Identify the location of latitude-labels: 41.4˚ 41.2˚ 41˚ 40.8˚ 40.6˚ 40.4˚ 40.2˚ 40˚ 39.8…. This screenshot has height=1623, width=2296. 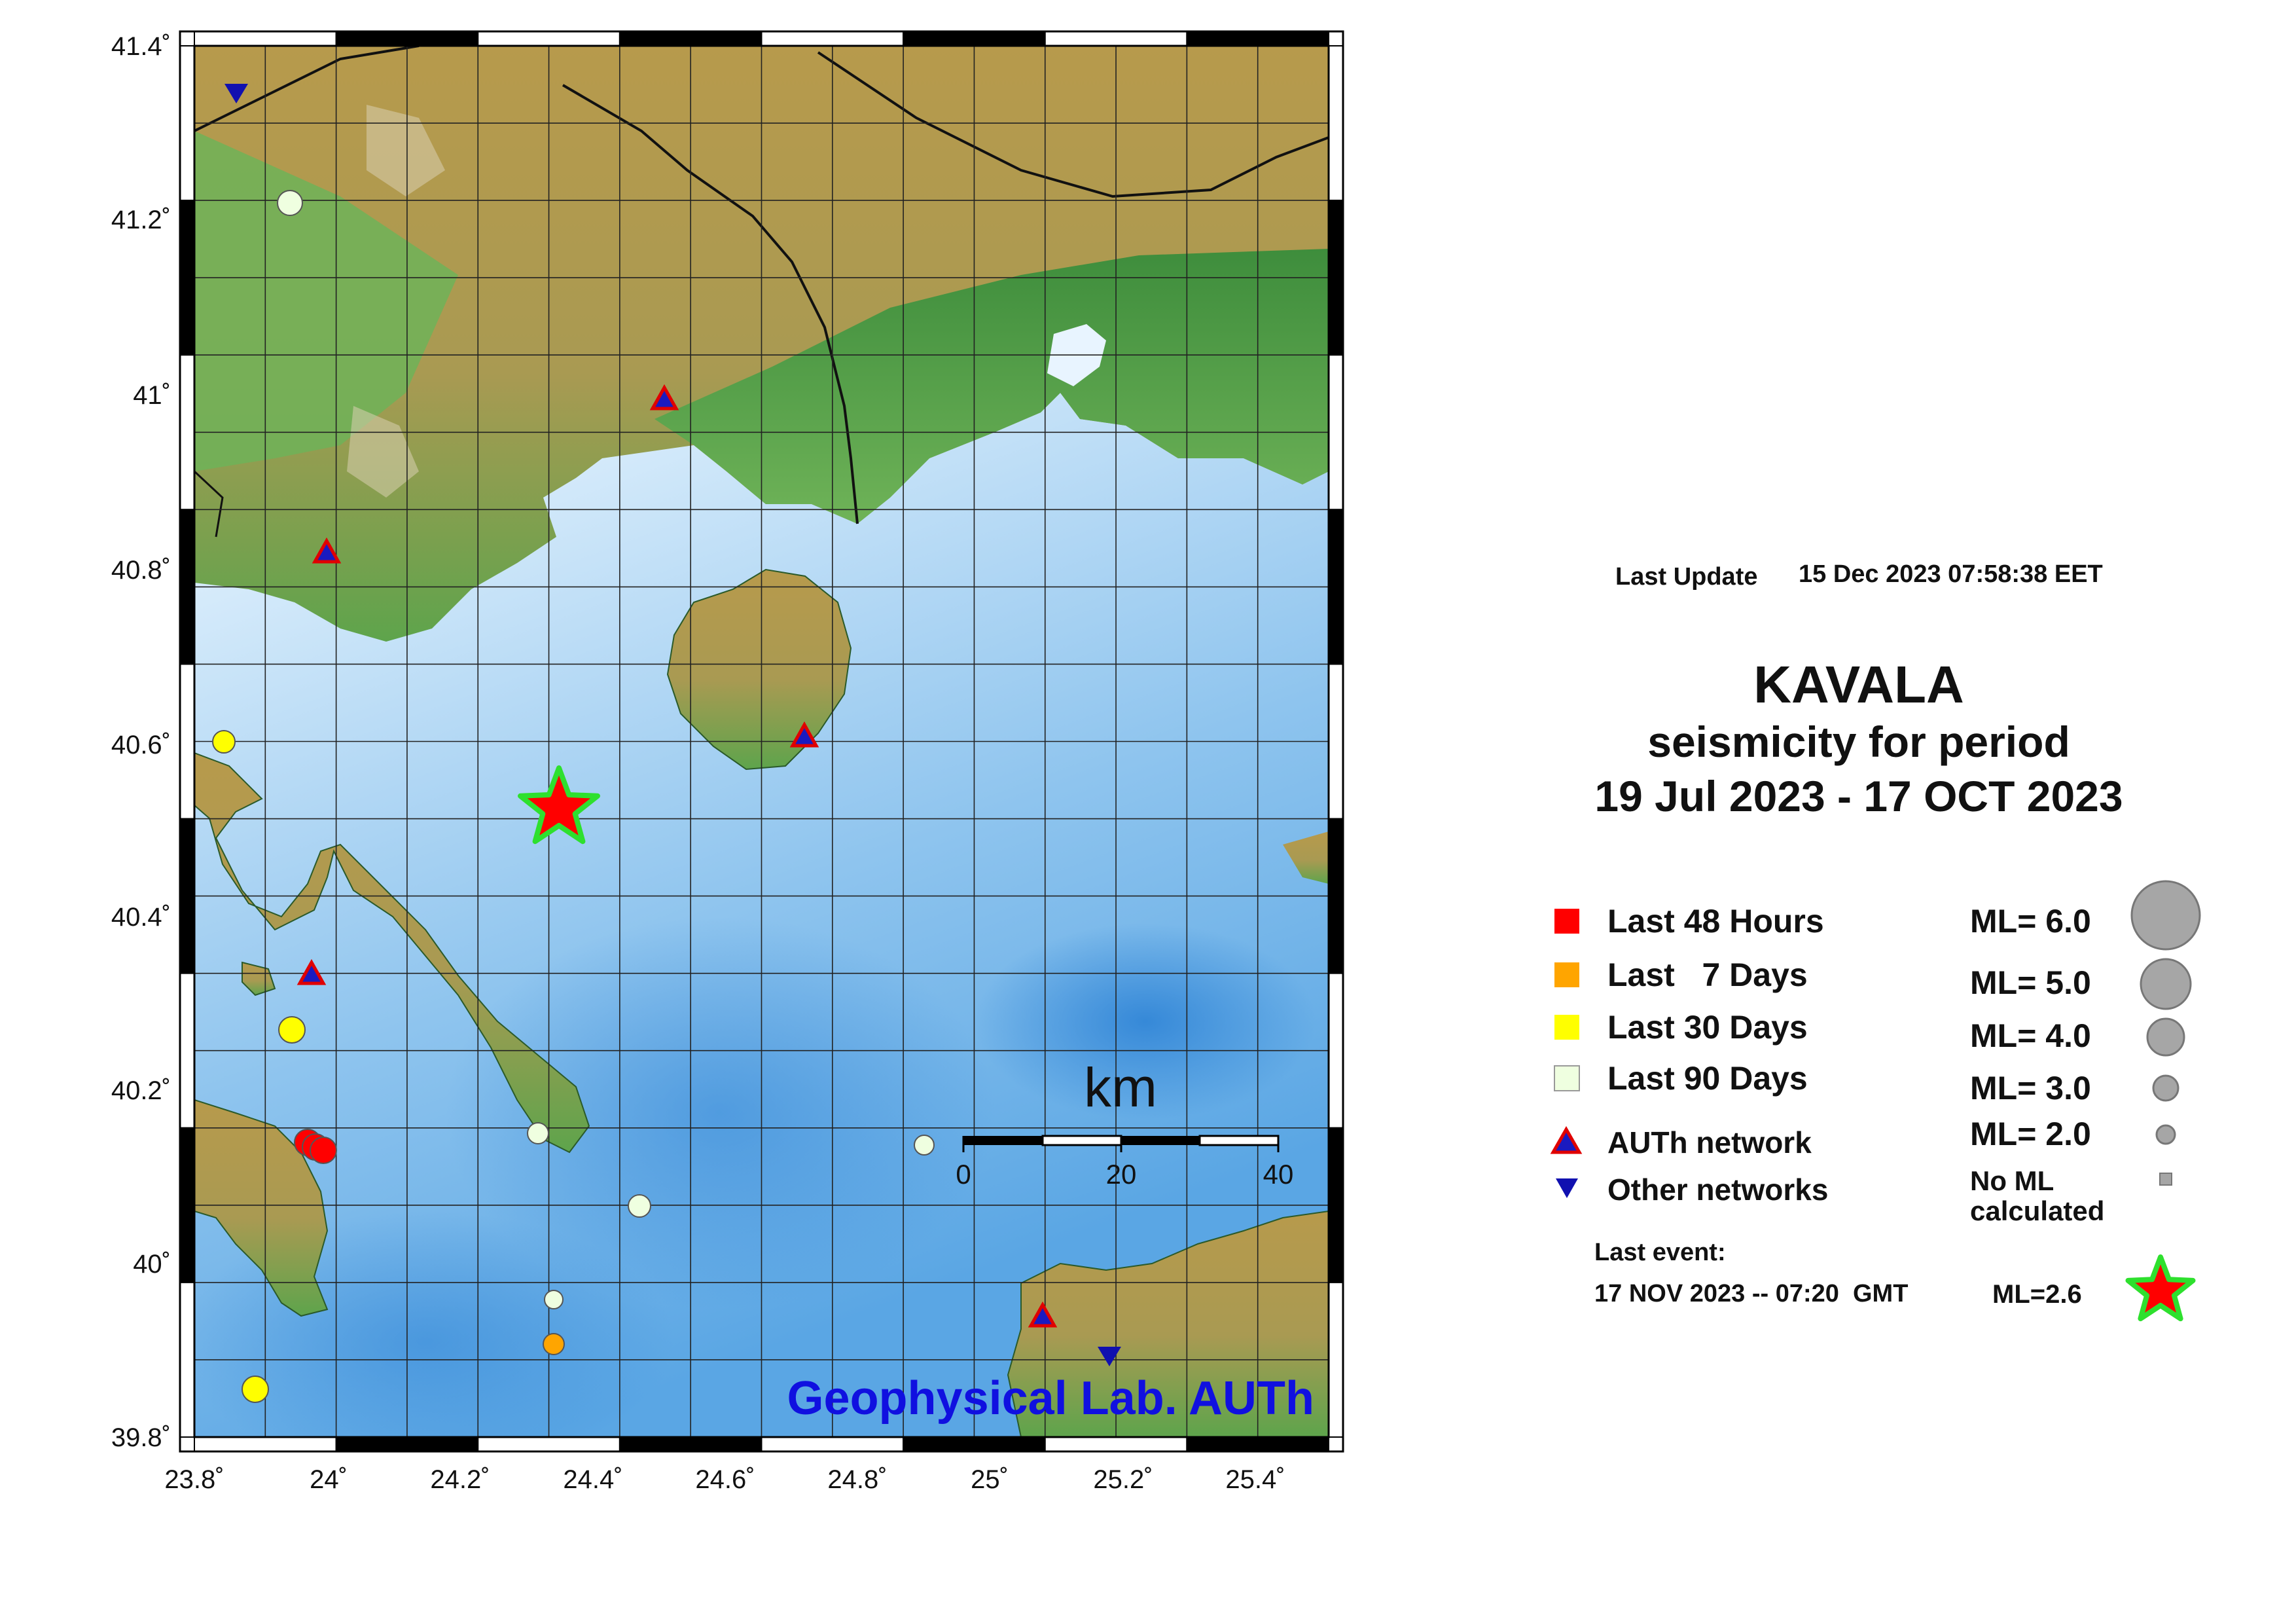
(141, 742).